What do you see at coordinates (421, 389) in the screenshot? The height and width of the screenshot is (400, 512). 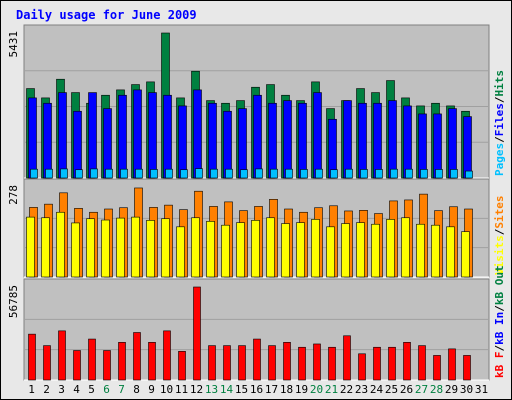 I see `x-tick-label: 27` at bounding box center [421, 389].